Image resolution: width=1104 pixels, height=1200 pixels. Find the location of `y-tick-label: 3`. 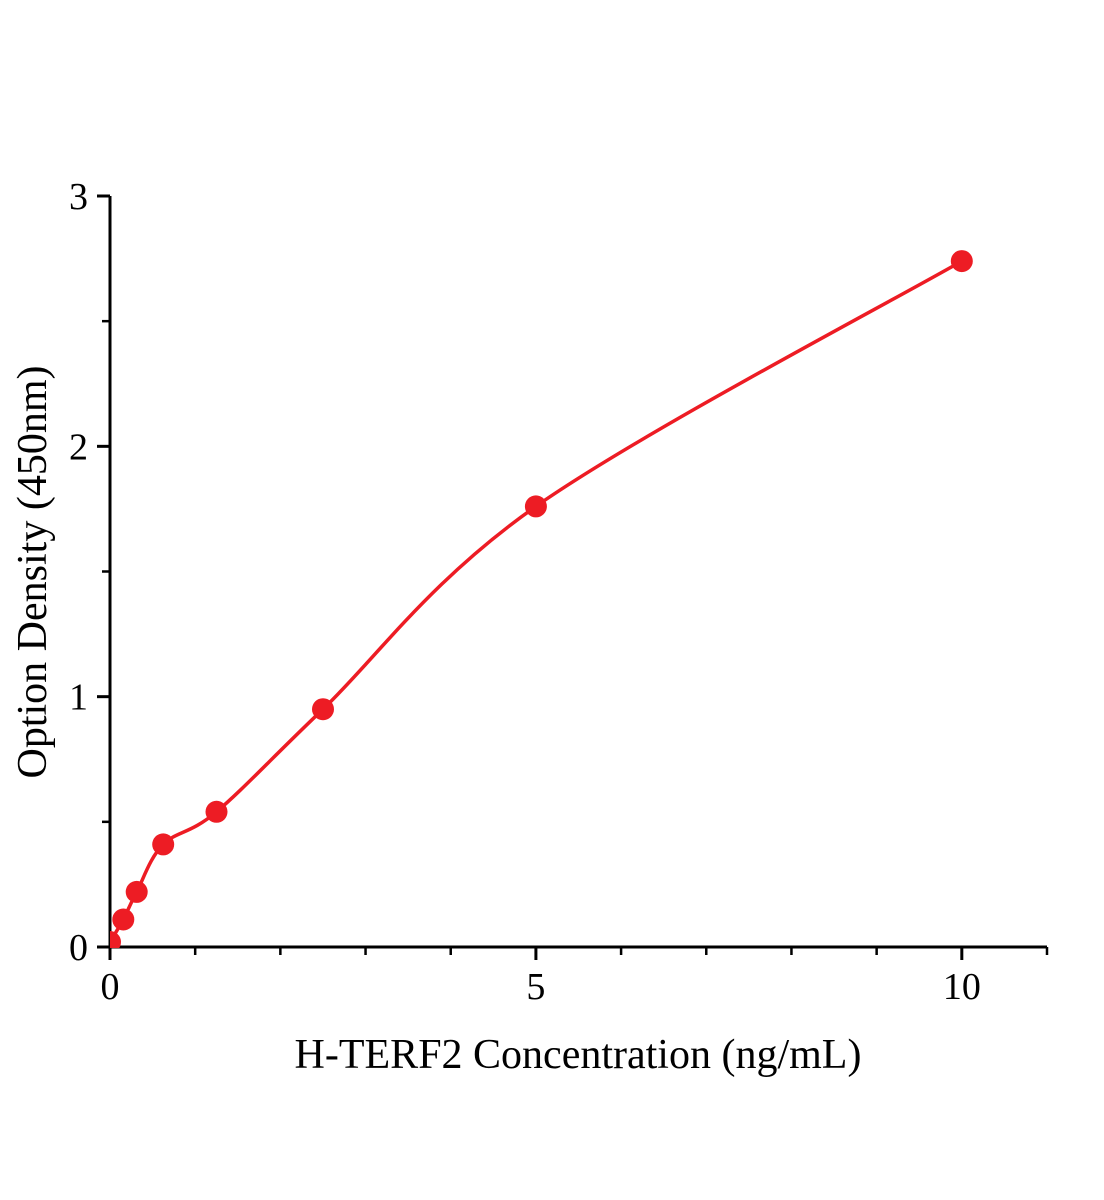

y-tick-label: 3 is located at coordinates (78, 197).